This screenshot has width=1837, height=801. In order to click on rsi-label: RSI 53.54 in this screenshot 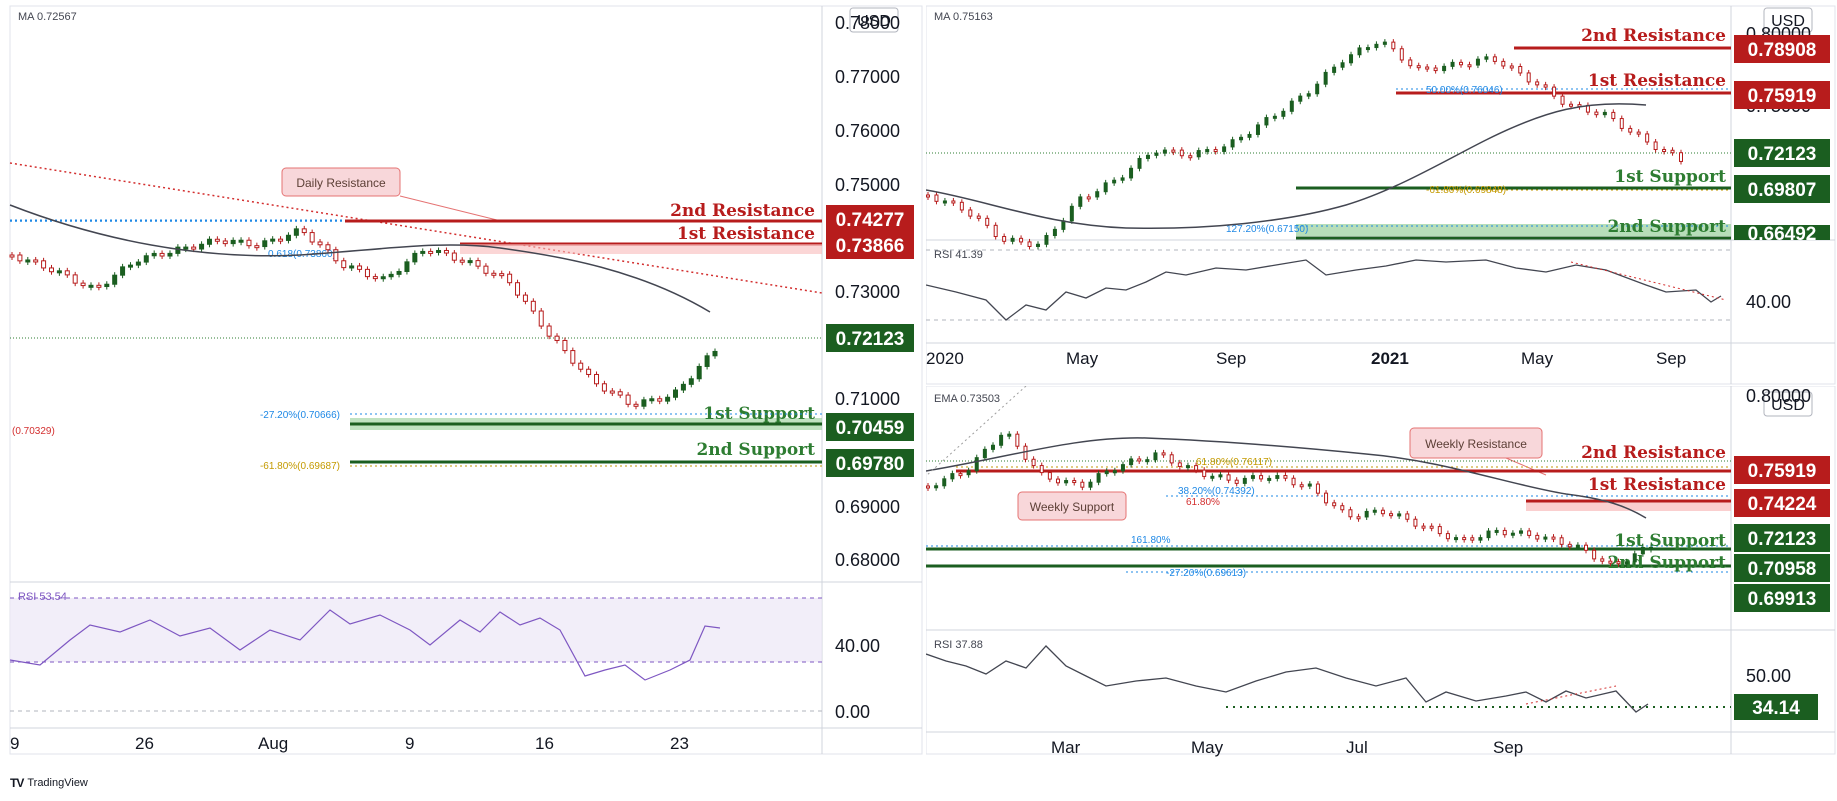, I will do `click(42, 597)`.